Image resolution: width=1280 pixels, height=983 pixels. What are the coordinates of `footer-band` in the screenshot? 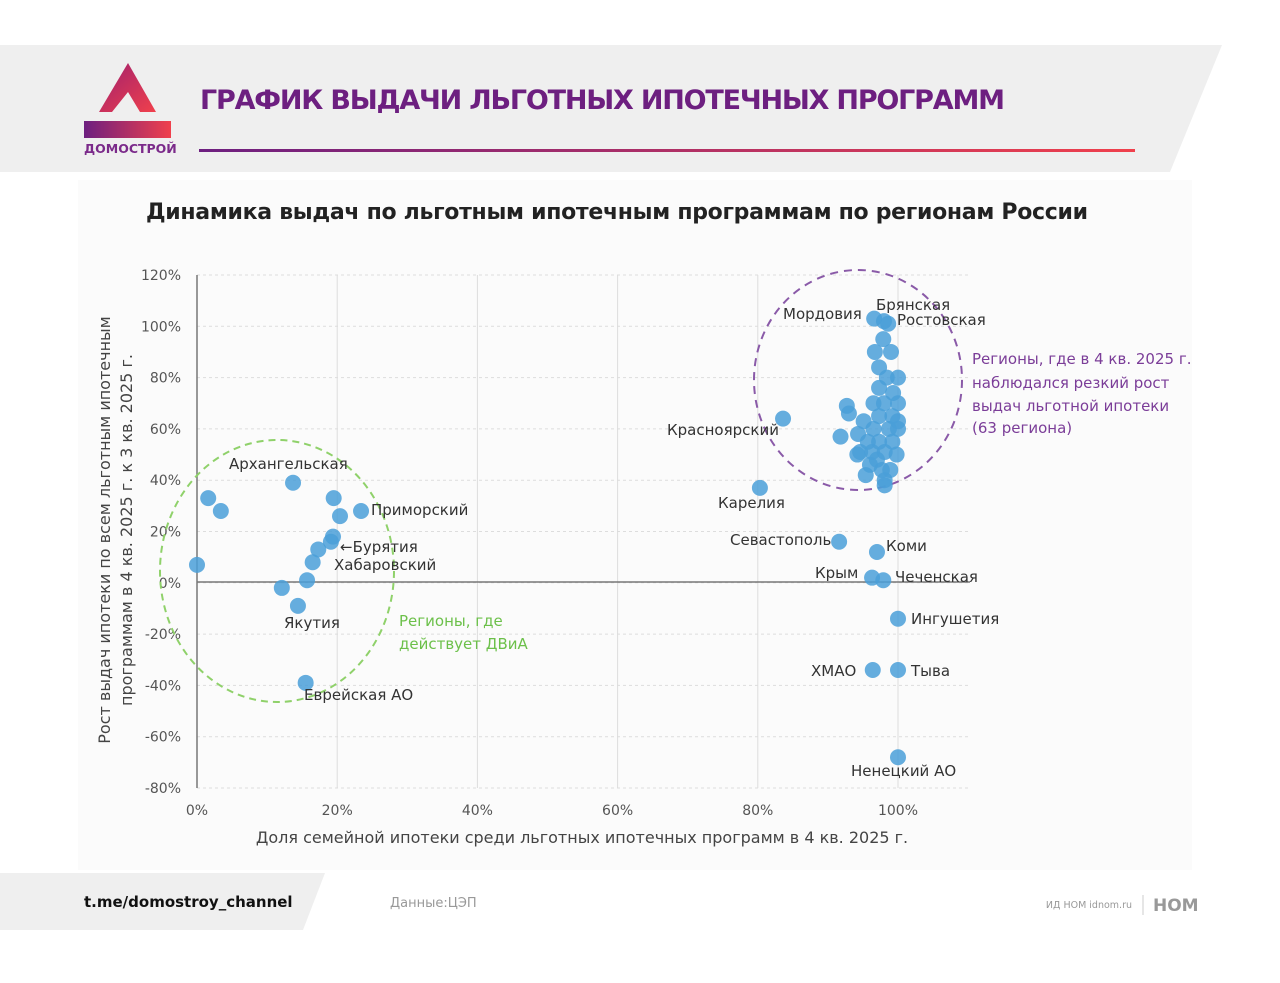 It's located at (162, 901).